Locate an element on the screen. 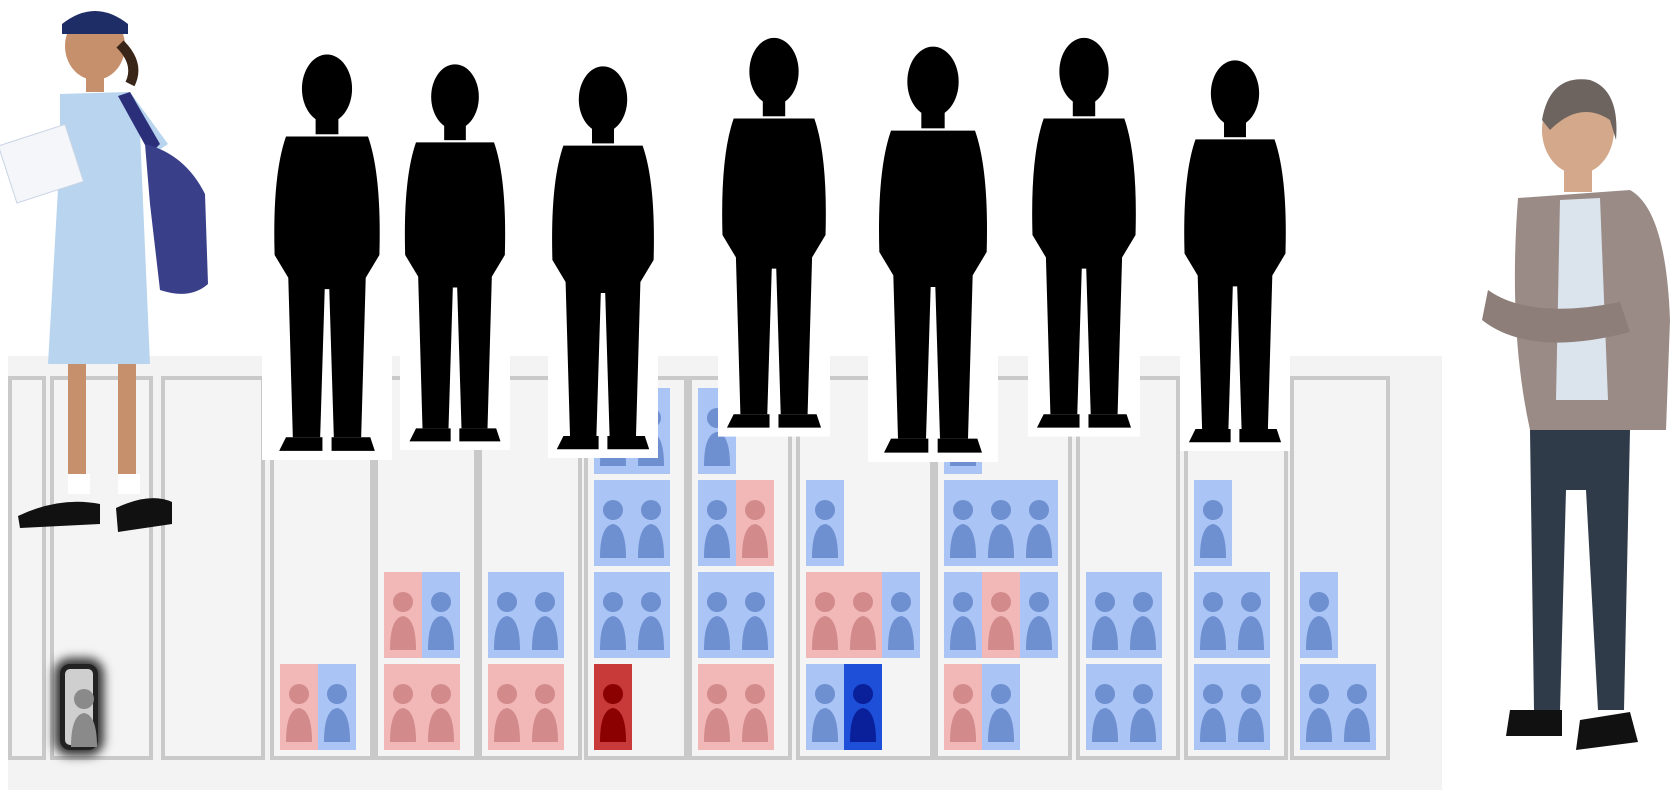 The width and height of the screenshot is (1676, 790). held-student-tile is located at coordinates (79, 707).